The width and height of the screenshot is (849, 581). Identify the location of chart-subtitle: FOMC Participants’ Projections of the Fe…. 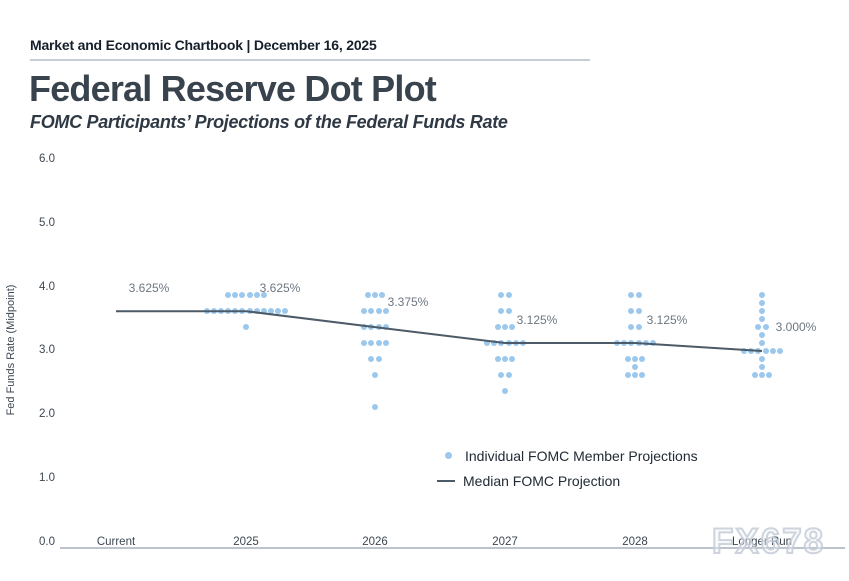
(269, 122).